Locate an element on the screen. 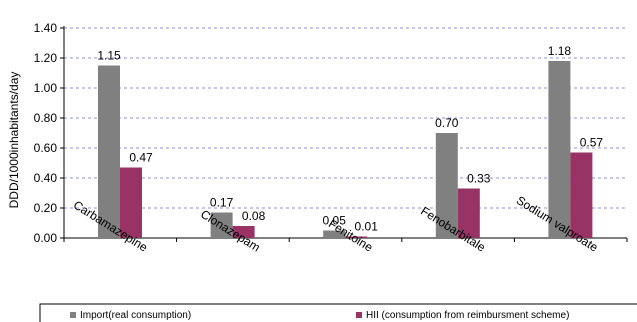  legend-label-import: Import(real consumption) is located at coordinates (135, 315).